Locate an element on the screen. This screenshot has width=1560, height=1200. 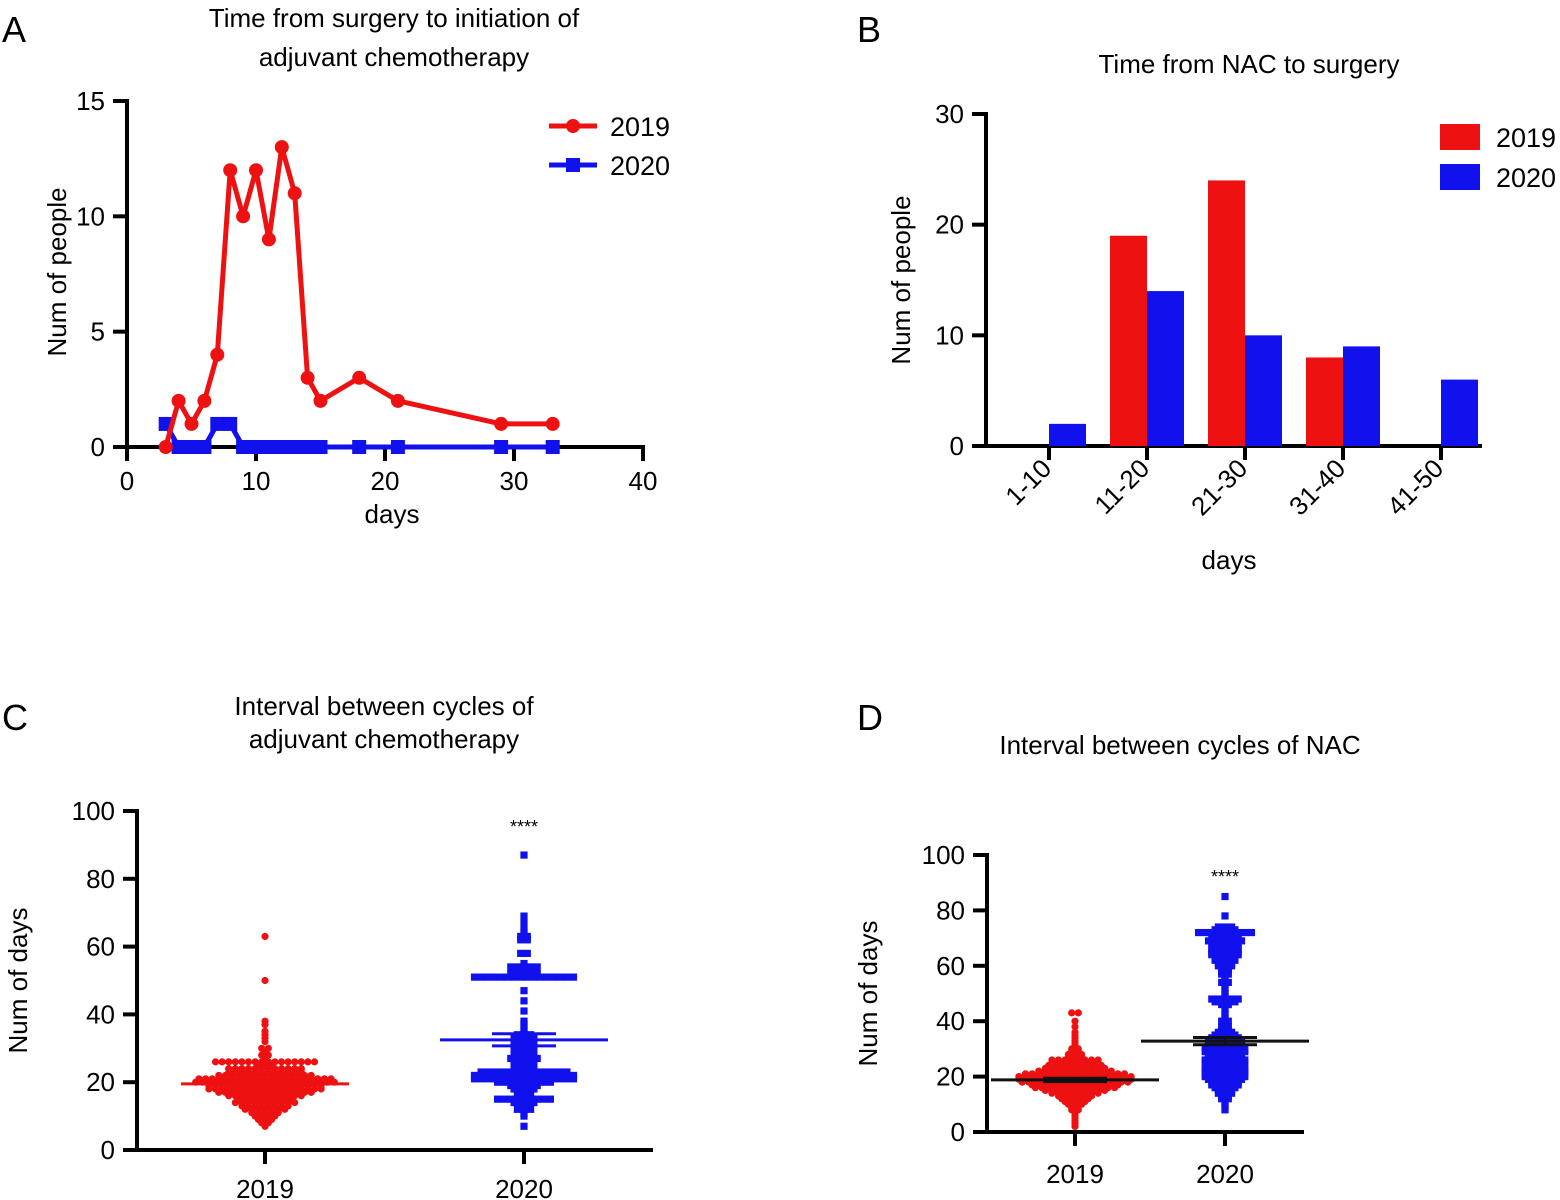
panel-a-x-axis-label: days is located at coordinates (392, 514).